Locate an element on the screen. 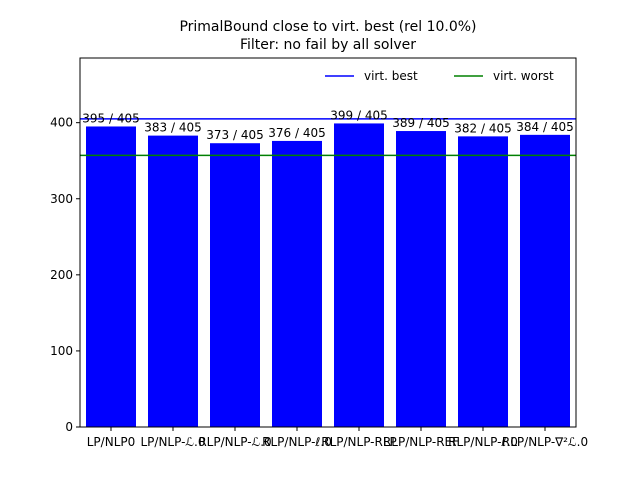 This screenshot has height=480, width=640. x-tick-label: RLP/NLP-RLP is located at coordinates (359, 442).